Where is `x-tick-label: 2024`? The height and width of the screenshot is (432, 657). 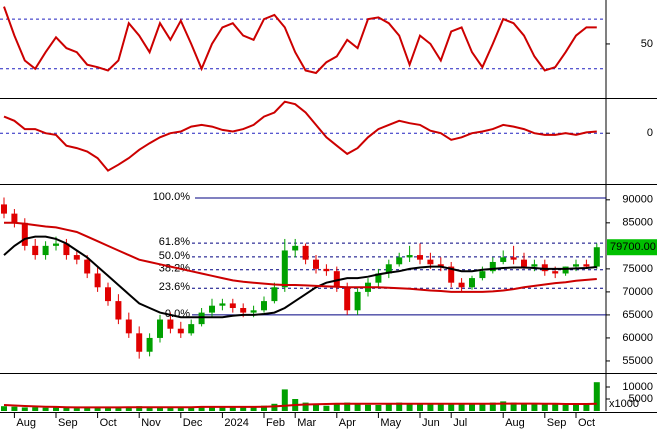 x-tick-label: 2024 is located at coordinates (236, 423).